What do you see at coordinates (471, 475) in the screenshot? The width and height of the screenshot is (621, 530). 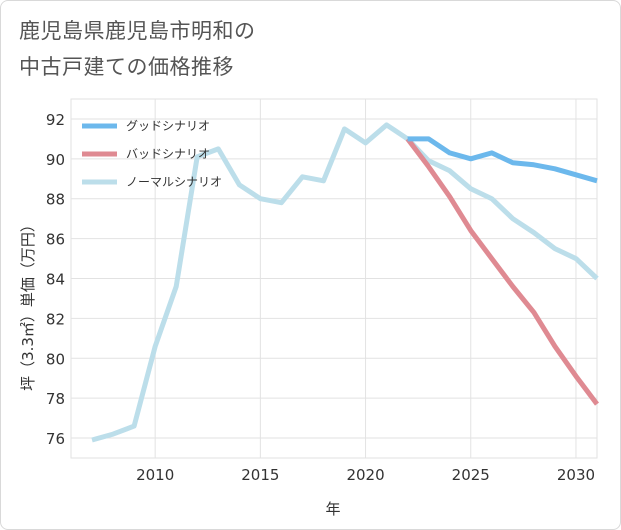 I see `x-tick-label: 2025` at bounding box center [471, 475].